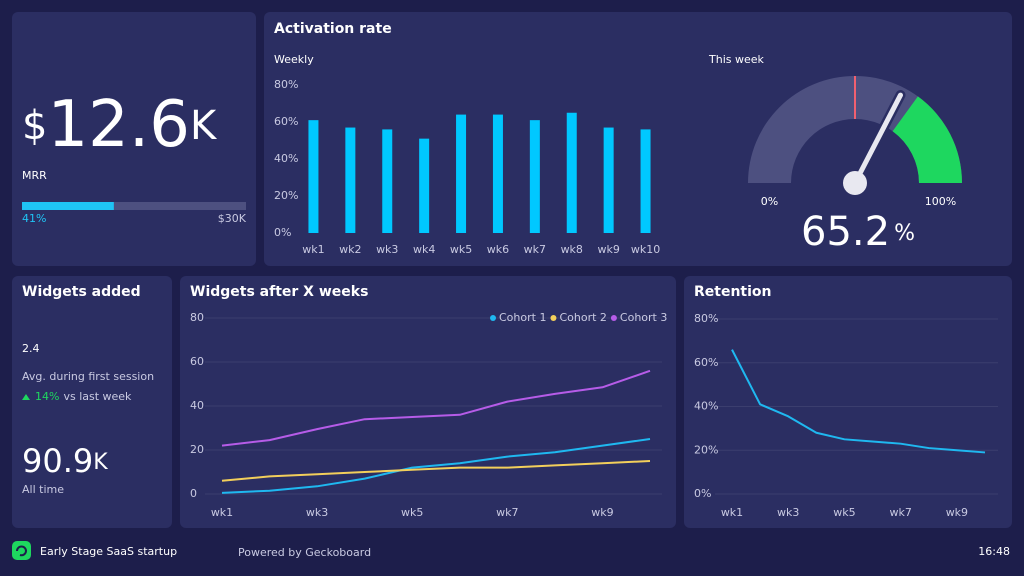 Image resolution: width=1024 pixels, height=576 pixels. I want to click on footer-title: Early Stage SaaS startup, so click(108, 551).